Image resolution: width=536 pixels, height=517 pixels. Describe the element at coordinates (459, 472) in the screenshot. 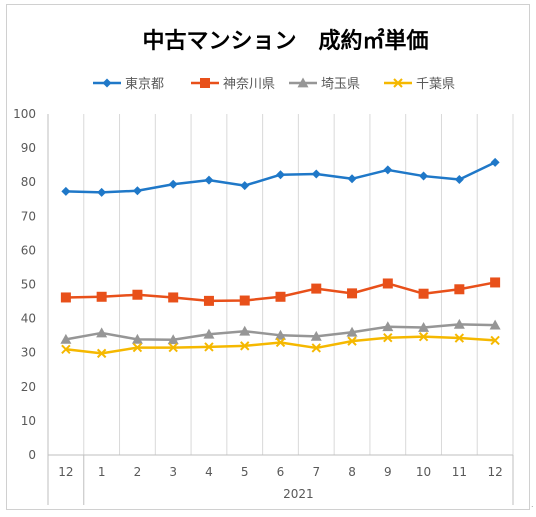

I see `x-tick-label: 11` at that location.